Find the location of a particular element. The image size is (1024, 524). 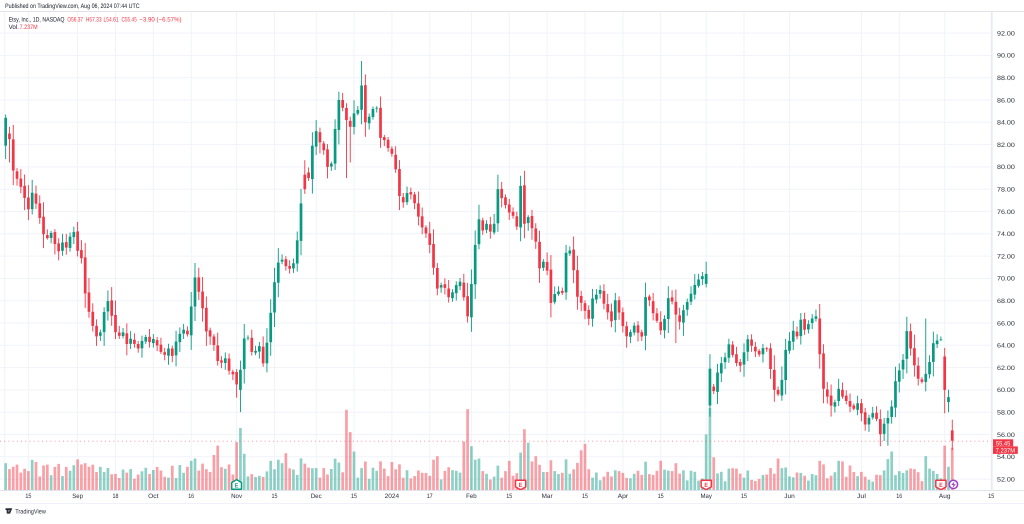

svg-text: 17 is located at coordinates (430, 496).